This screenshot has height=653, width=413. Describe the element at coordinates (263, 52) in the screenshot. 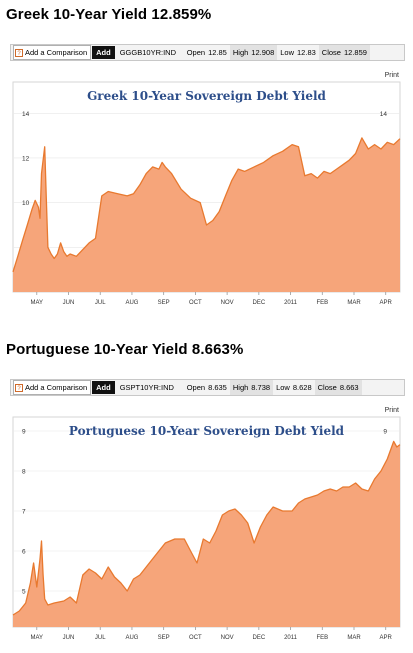

I see `high-value: 12.908` at that location.